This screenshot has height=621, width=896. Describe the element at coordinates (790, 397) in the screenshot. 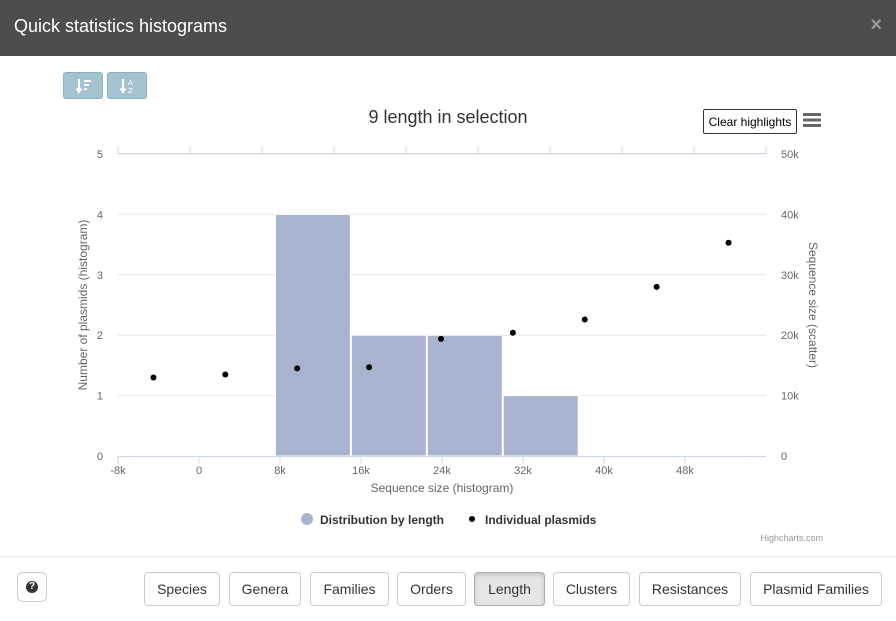

I see `y2-tick-label: 10k` at that location.